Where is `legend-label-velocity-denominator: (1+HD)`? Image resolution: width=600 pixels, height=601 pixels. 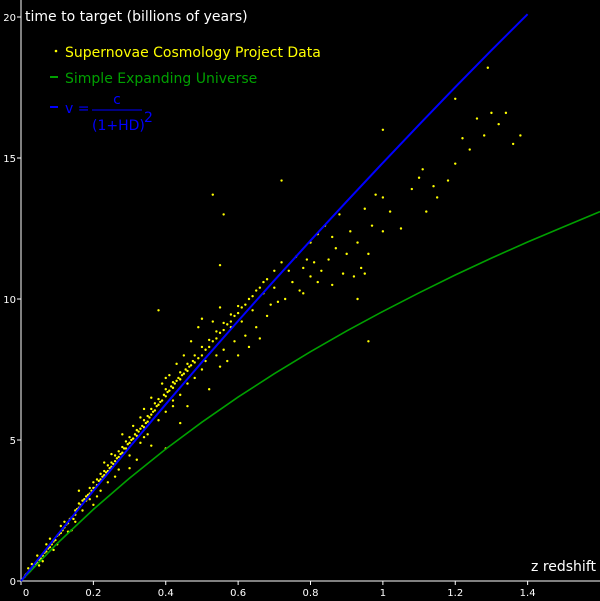 legend-label-velocity-denominator: (1+HD) is located at coordinates (118, 126).